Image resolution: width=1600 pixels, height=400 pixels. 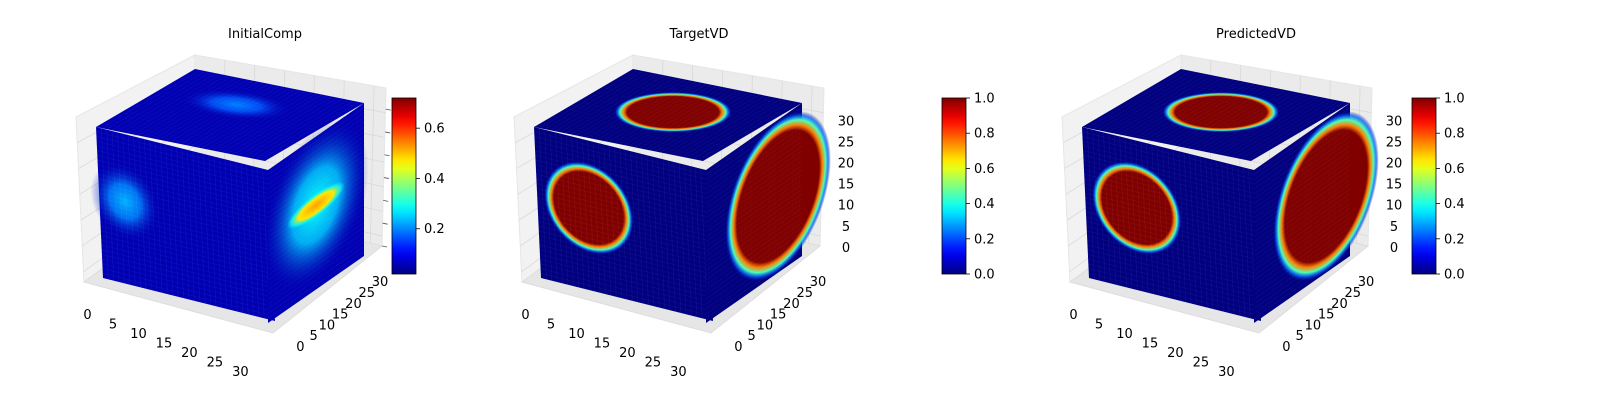 I want to click on plot-title: PredictedVD, so click(x=1256, y=34).